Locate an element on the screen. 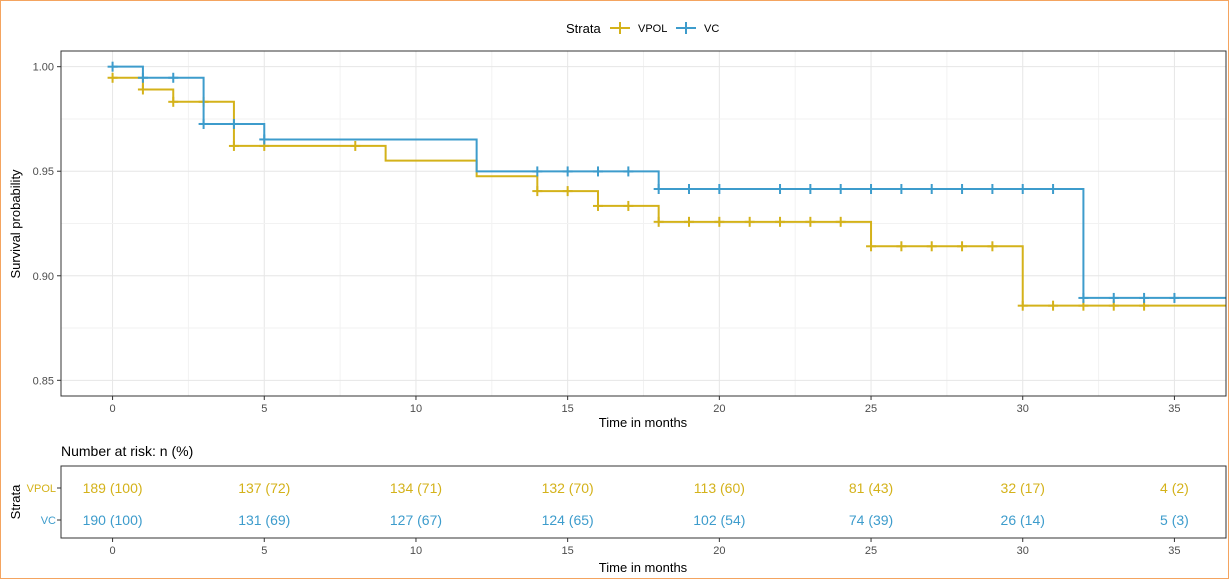 The height and width of the screenshot is (581, 1231). risk-table-panel is located at coordinates (643, 502).